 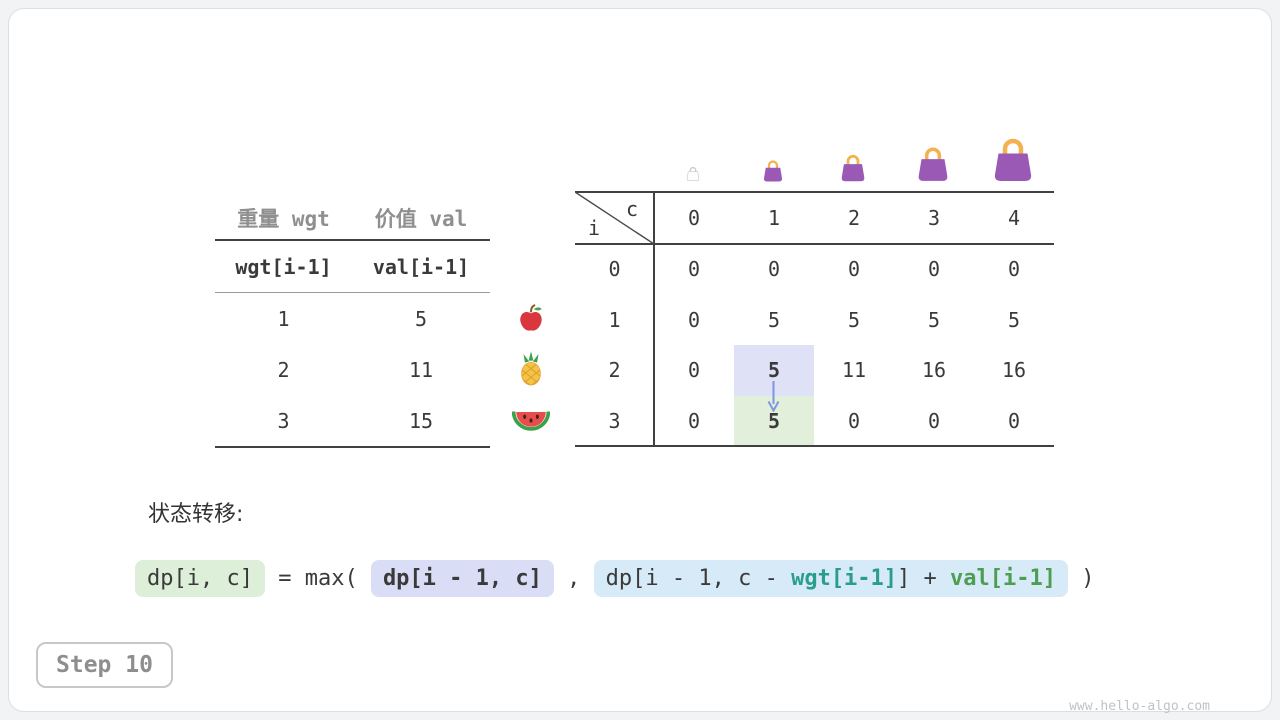 What do you see at coordinates (773, 171) in the screenshot?
I see `bag-capacity-1-icon` at bounding box center [773, 171].